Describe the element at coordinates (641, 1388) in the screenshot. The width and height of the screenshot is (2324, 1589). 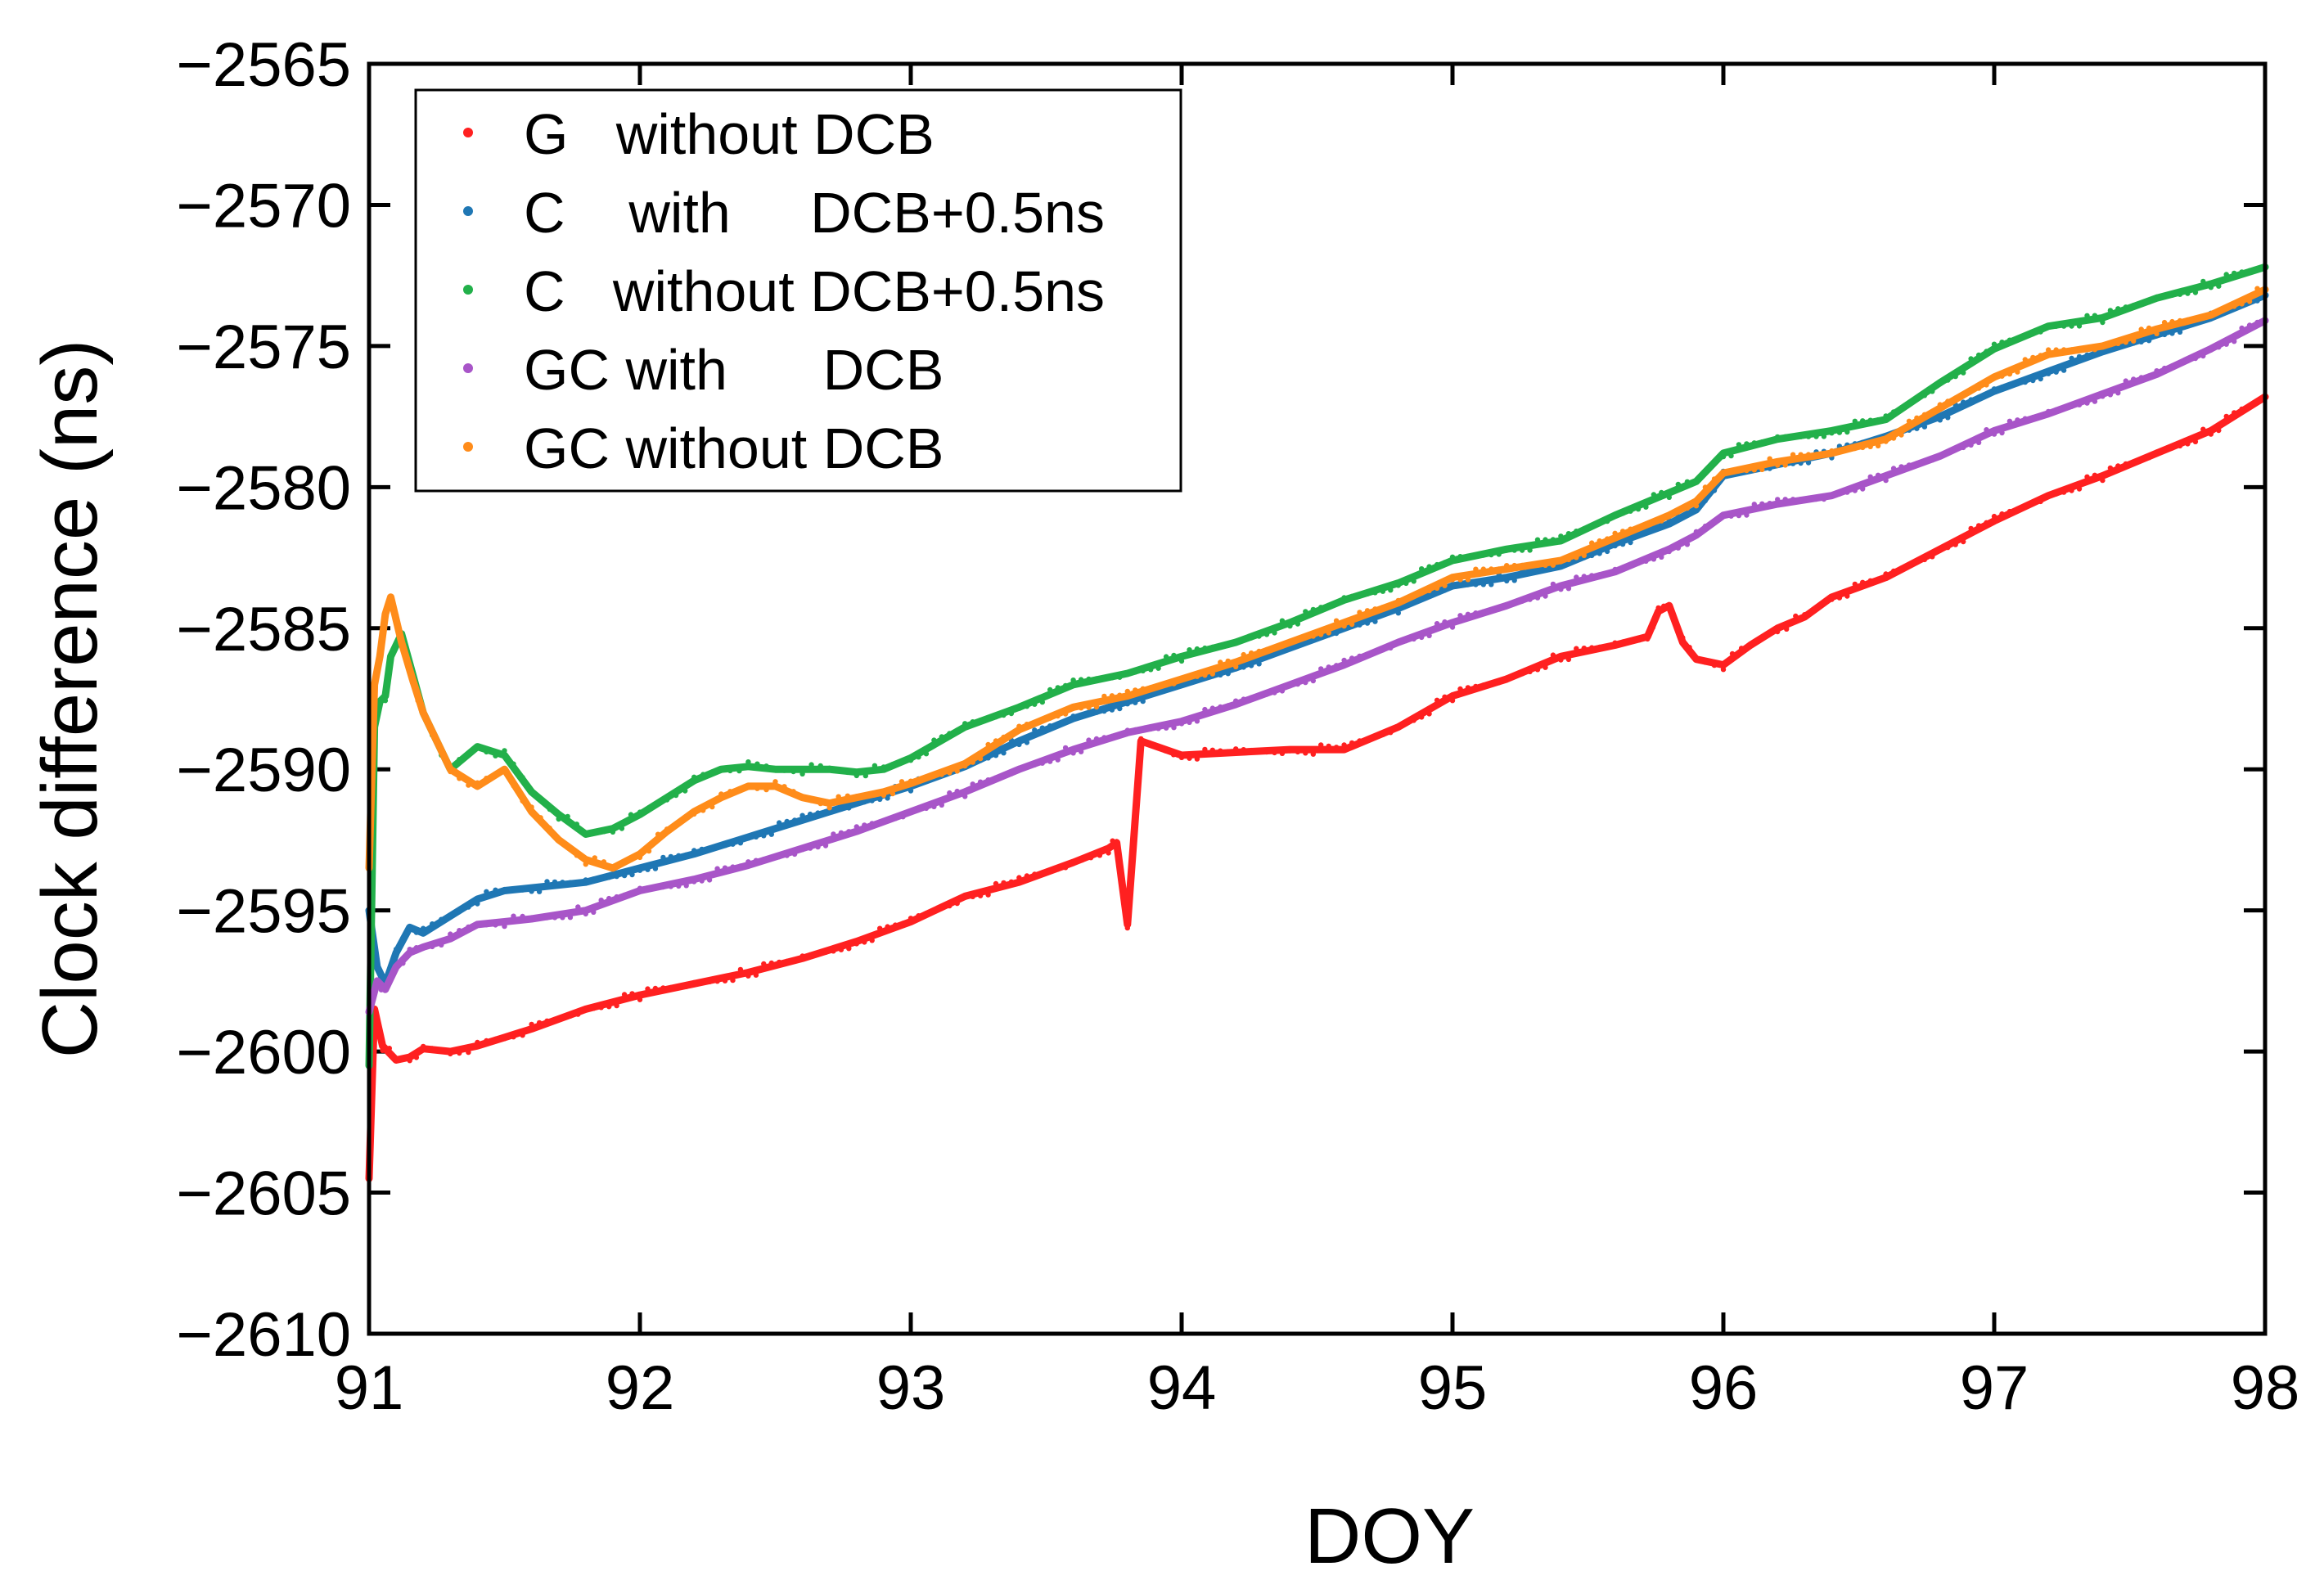
I see `x-tick-label: 92` at that location.